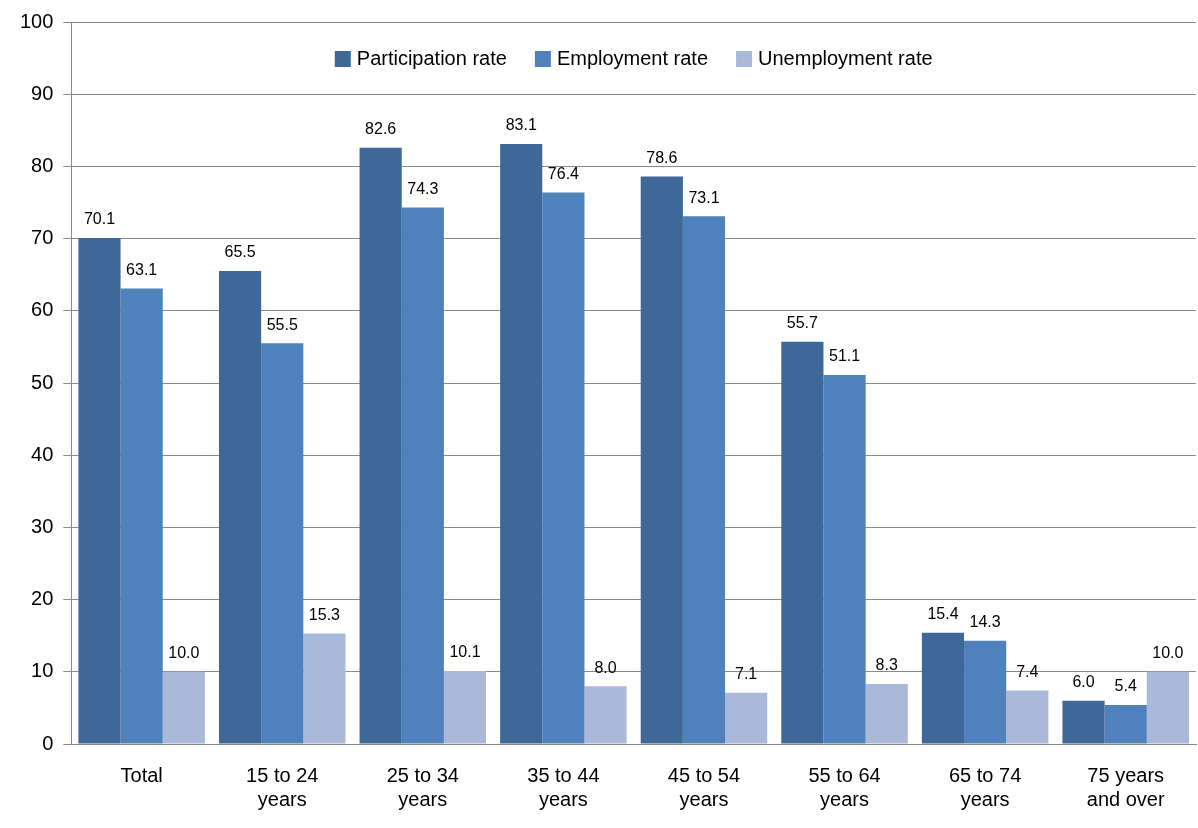 This screenshot has width=1198, height=828. Describe the element at coordinates (563, 173) in the screenshot. I see `data-label: 76.4` at that location.